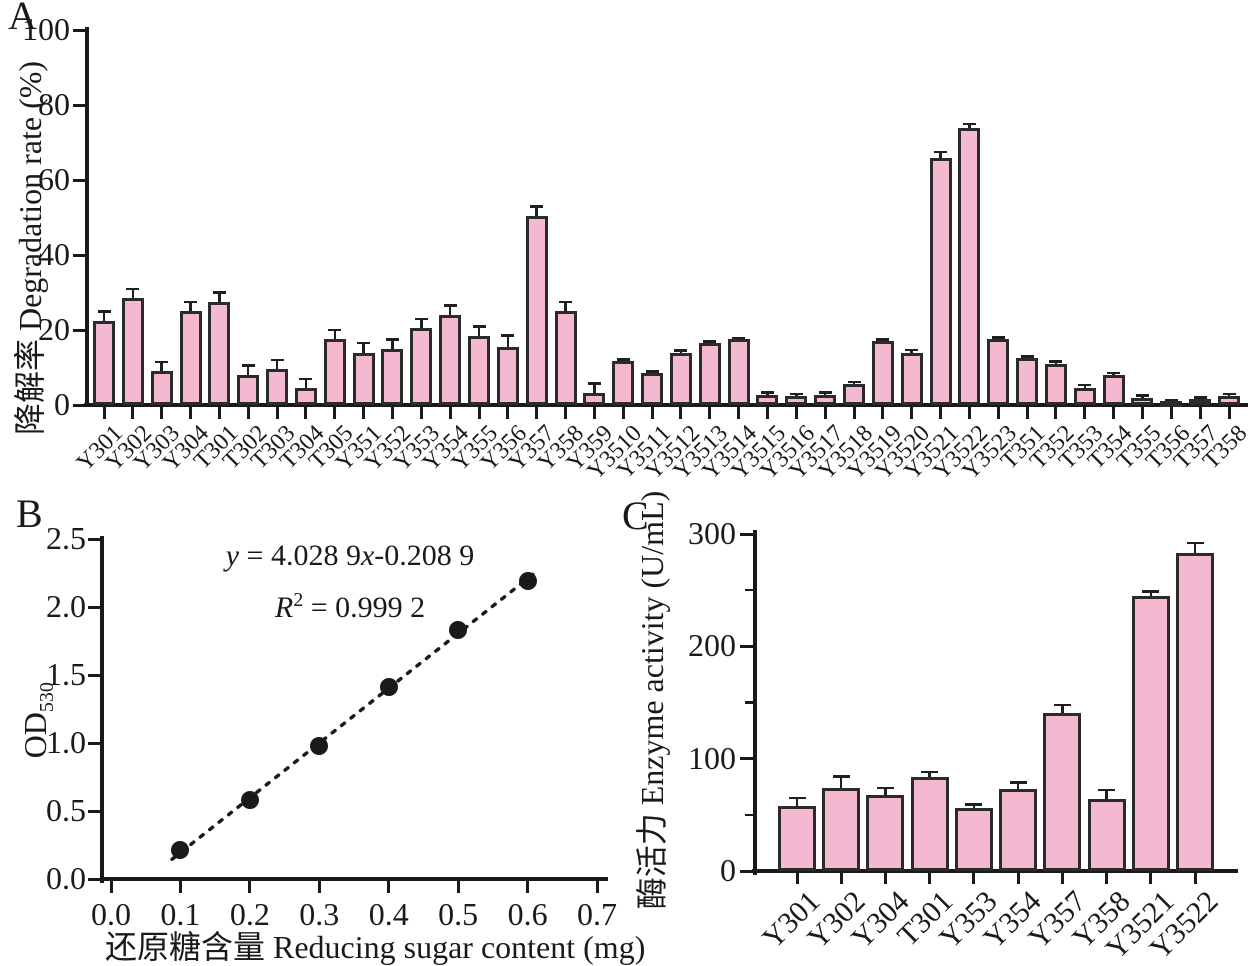 Image resolution: width=1250 pixels, height=966 pixels. What do you see at coordinates (825, 400) in the screenshot?
I see `bar-Y3517` at bounding box center [825, 400].